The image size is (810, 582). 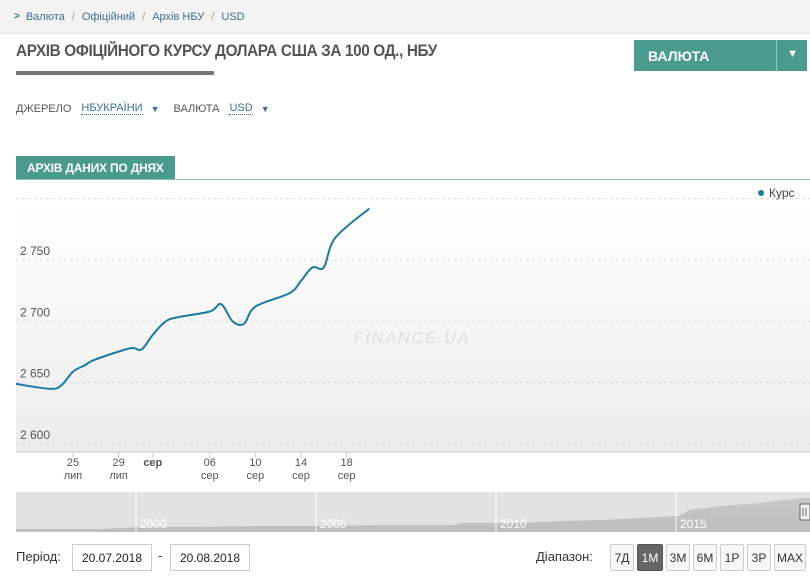 What do you see at coordinates (118, 463) in the screenshot?
I see `x-tick-label: 29` at bounding box center [118, 463].